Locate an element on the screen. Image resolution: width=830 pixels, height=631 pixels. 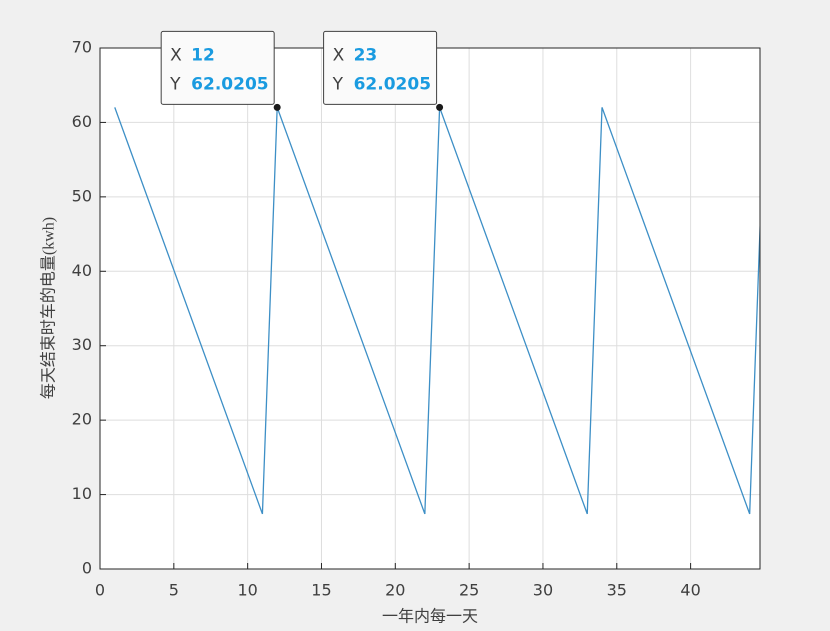
x-tick-label: 35 is located at coordinates (617, 590).